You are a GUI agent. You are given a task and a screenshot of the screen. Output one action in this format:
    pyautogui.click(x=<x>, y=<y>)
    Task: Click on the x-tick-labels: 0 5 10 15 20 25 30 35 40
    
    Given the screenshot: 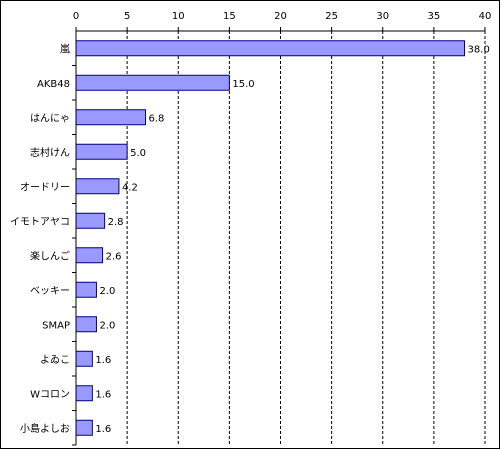 What is the action you would take?
    pyautogui.click(x=282, y=16)
    